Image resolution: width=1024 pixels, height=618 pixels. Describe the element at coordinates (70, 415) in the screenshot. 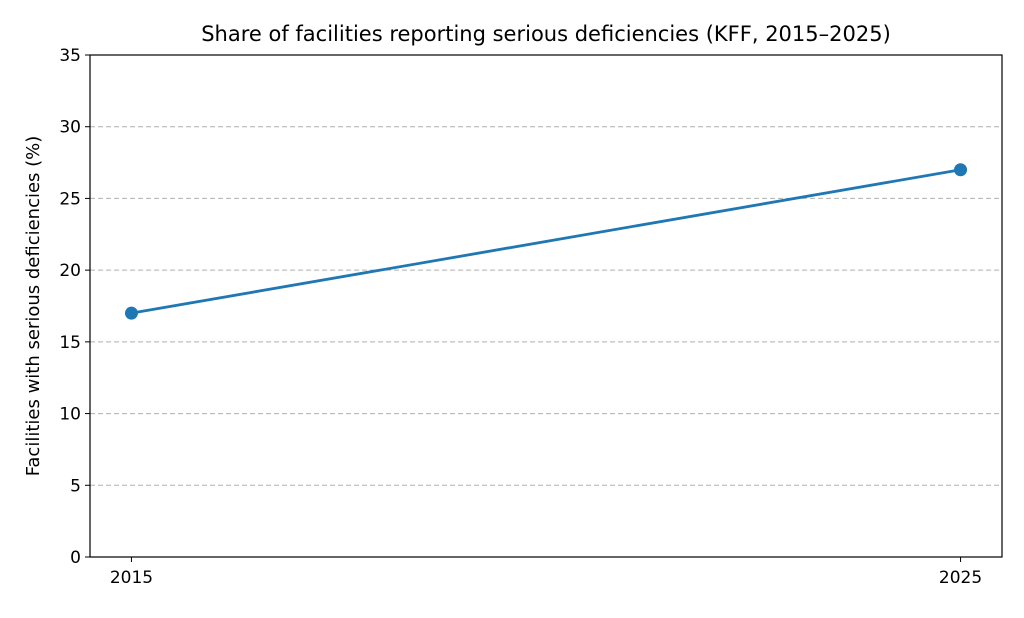

I see `y-tick-label: 10` at that location.